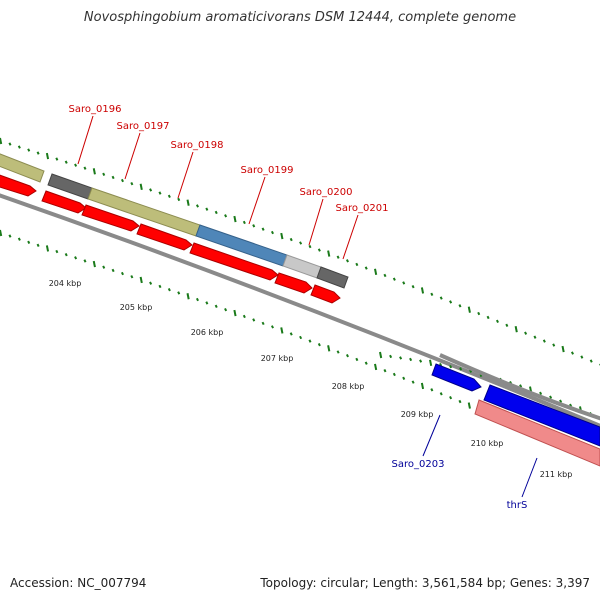  What do you see at coordinates (197, 145) in the screenshot?
I see `gene-label-saro-0198: Saro_0198` at bounding box center [197, 145].